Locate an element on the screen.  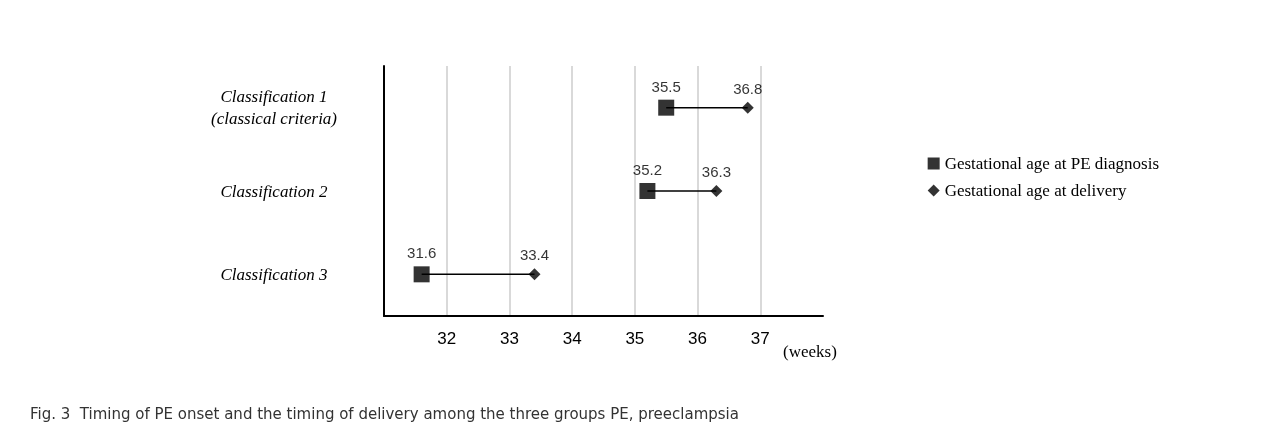
data-label: 31.6 is located at coordinates (422, 253).